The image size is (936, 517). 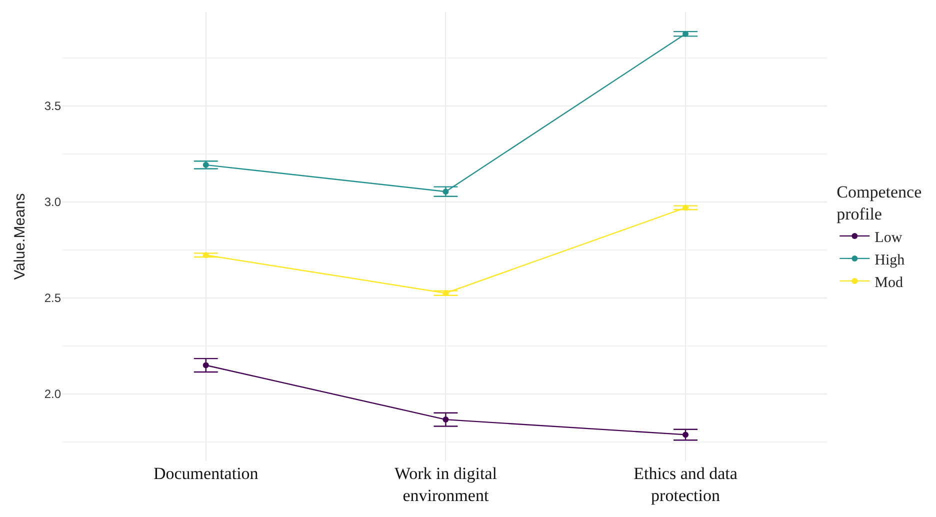 What do you see at coordinates (879, 203) in the screenshot?
I see `legend-title: Competence profile` at bounding box center [879, 203].